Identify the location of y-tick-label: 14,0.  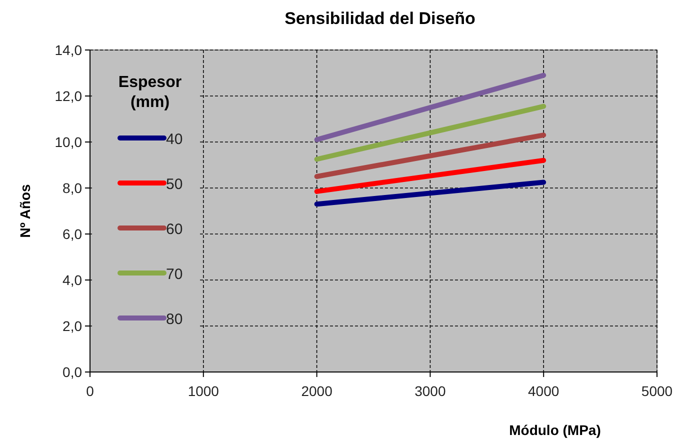
(68, 50).